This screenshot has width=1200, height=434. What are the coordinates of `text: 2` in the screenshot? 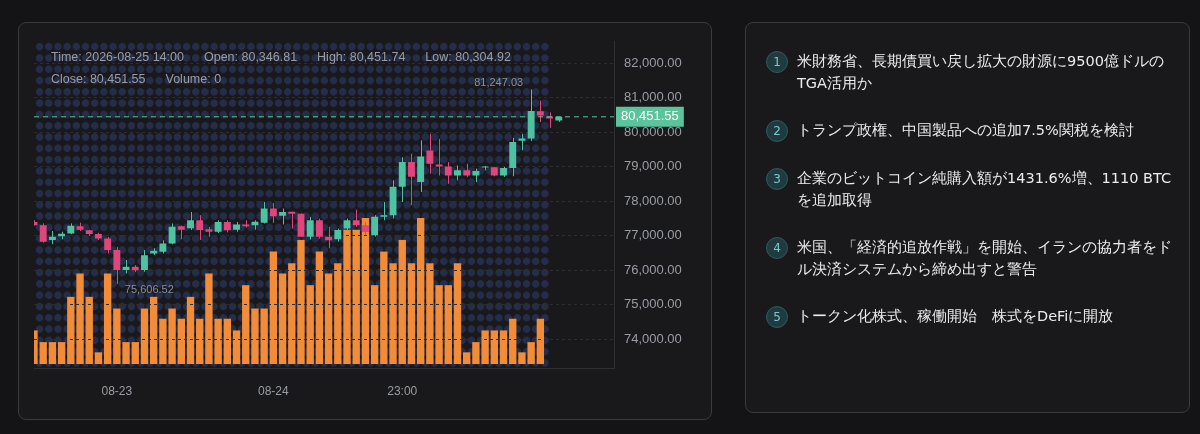 It's located at (777, 131).